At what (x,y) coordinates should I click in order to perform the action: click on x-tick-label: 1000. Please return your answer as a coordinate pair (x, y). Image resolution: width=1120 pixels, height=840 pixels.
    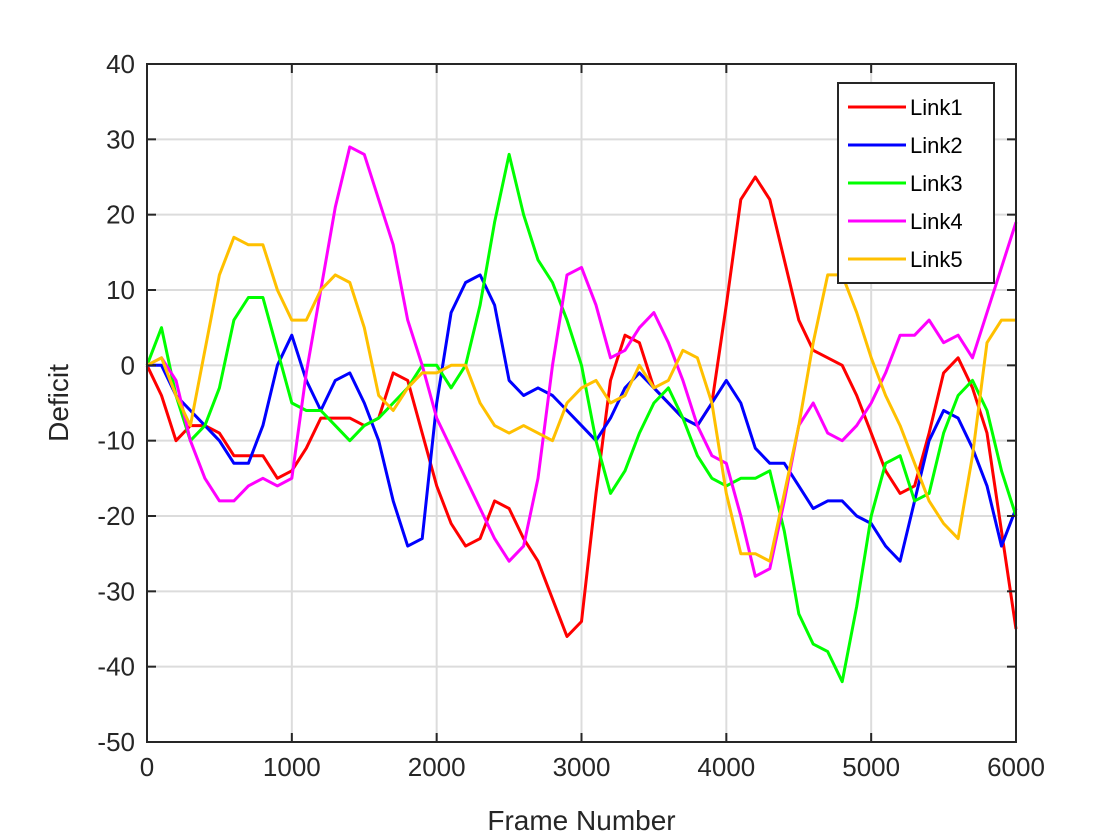
    Looking at the image, I should click on (292, 767).